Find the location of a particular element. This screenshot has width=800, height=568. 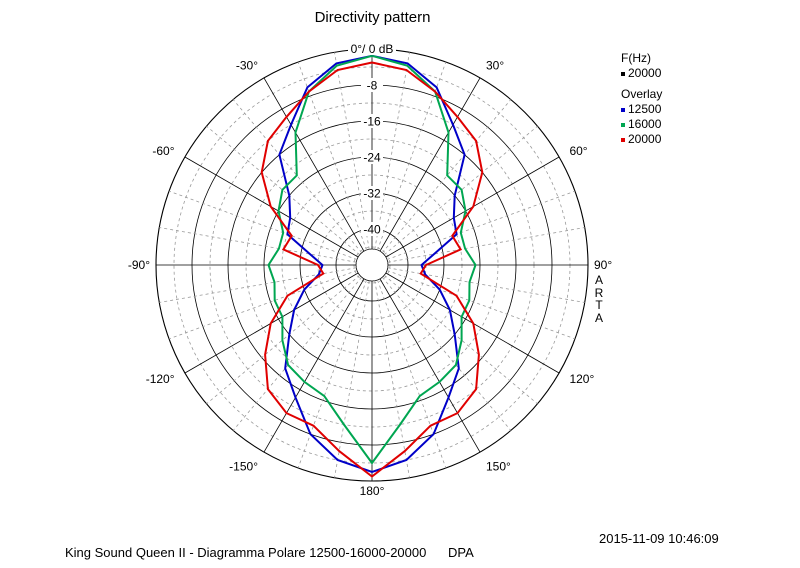

angle-label: 90° is located at coordinates (603, 265).